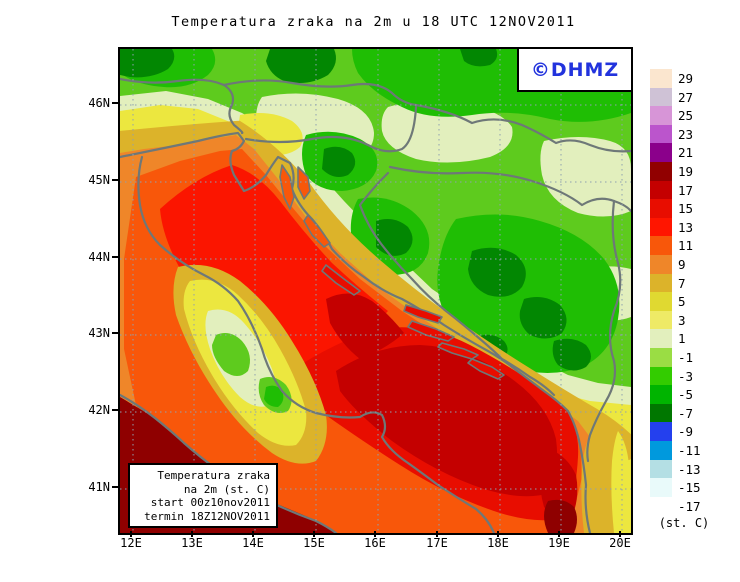 This screenshot has width=740, height=582. I want to click on legend-value: -7, so click(686, 413).